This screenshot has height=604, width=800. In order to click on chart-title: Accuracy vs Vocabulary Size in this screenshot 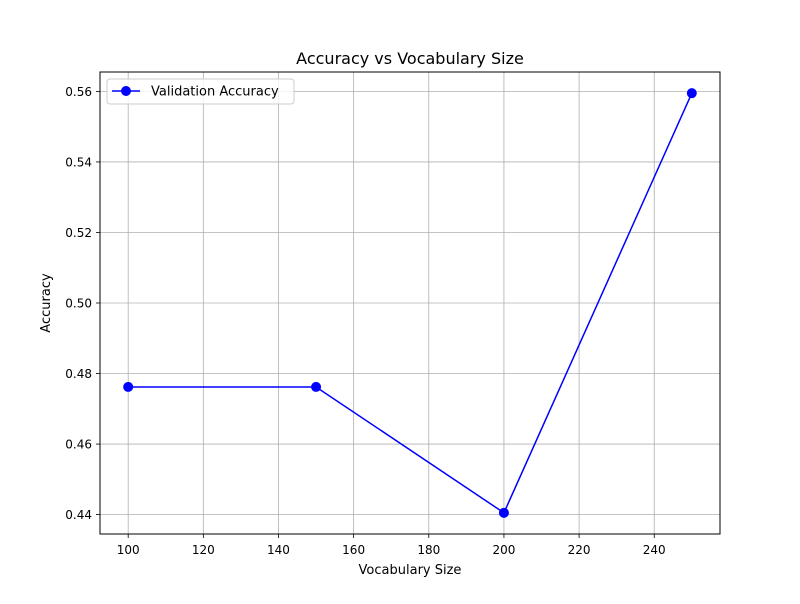, I will do `click(410, 58)`.